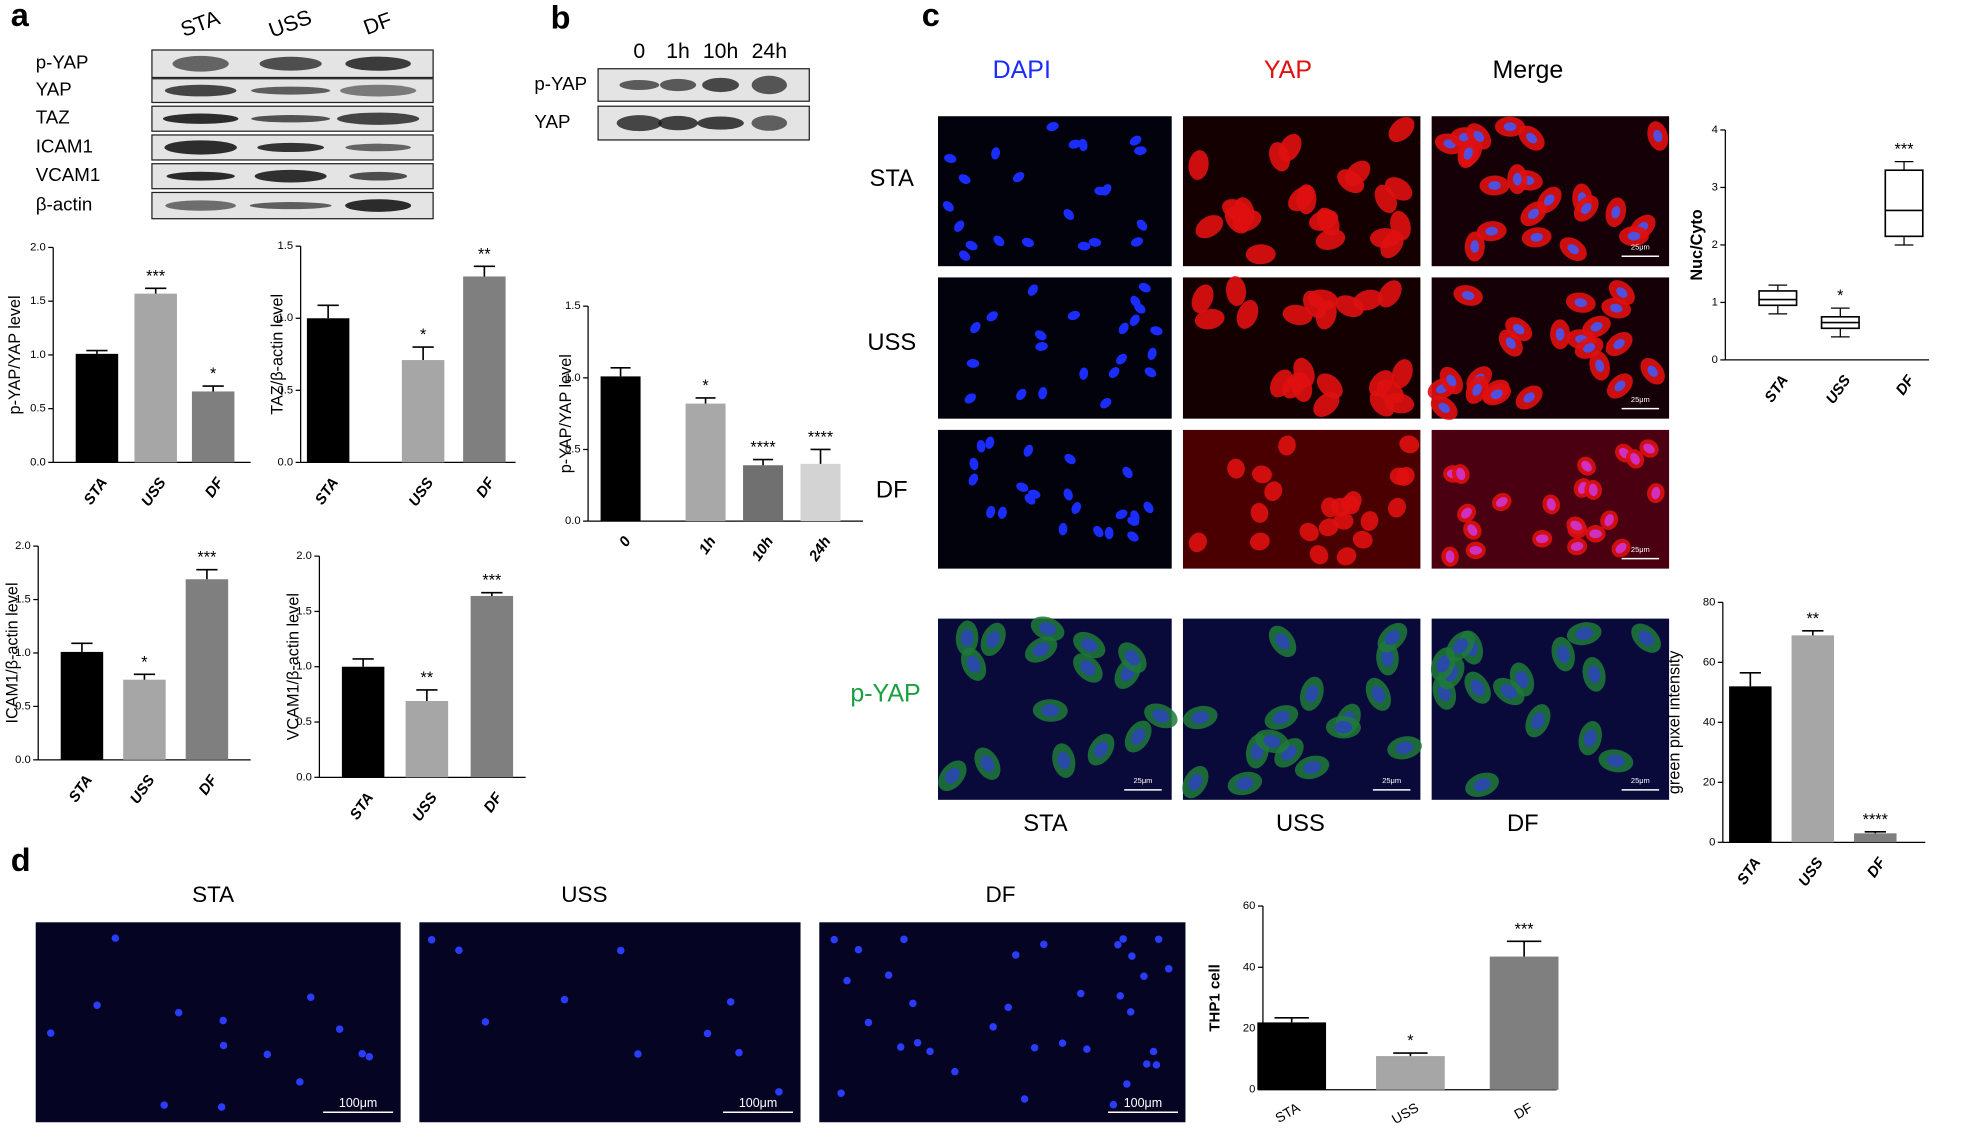 The height and width of the screenshot is (1131, 1961). What do you see at coordinates (1709, 662) in the screenshot?
I see `y-tick-label: 60` at bounding box center [1709, 662].